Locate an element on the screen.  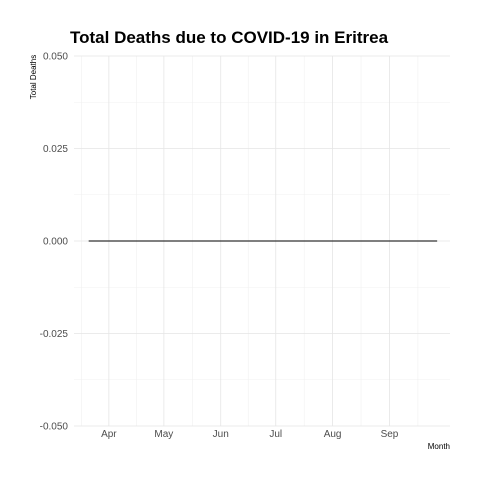
x-axis-title: Month is located at coordinates (439, 446).